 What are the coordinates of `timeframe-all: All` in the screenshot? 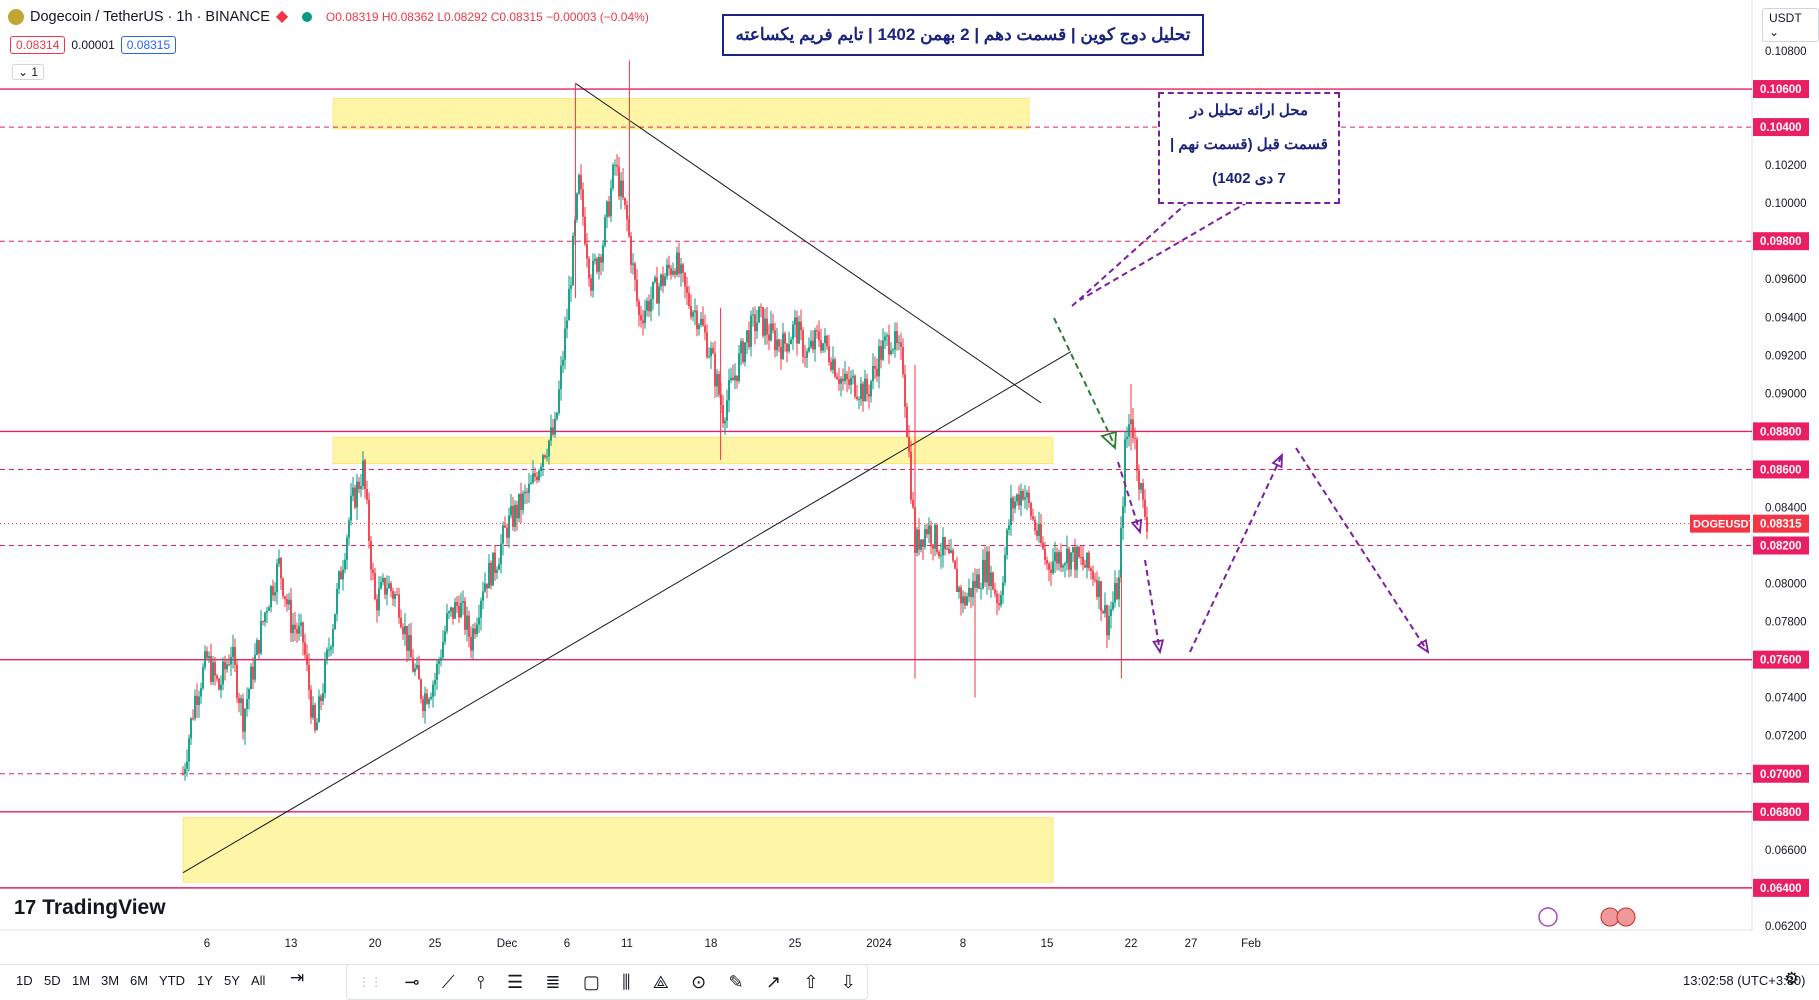 It's located at (258, 980).